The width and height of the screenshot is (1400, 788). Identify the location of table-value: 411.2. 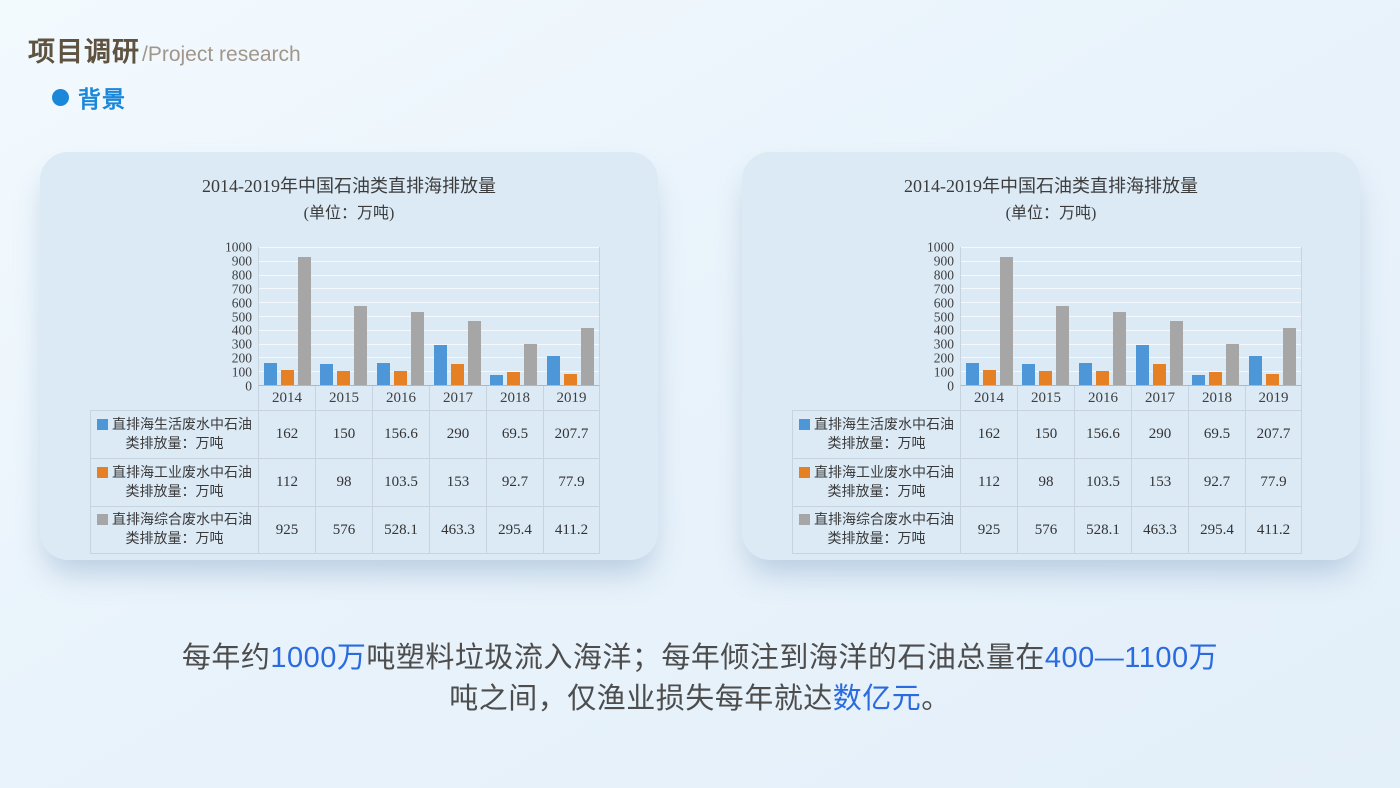
(1273, 530).